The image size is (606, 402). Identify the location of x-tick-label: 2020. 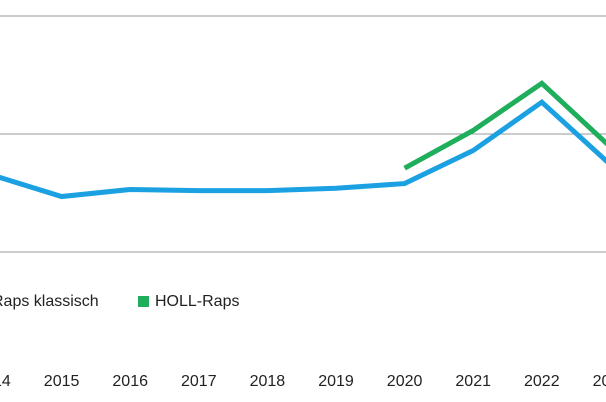
(405, 381).